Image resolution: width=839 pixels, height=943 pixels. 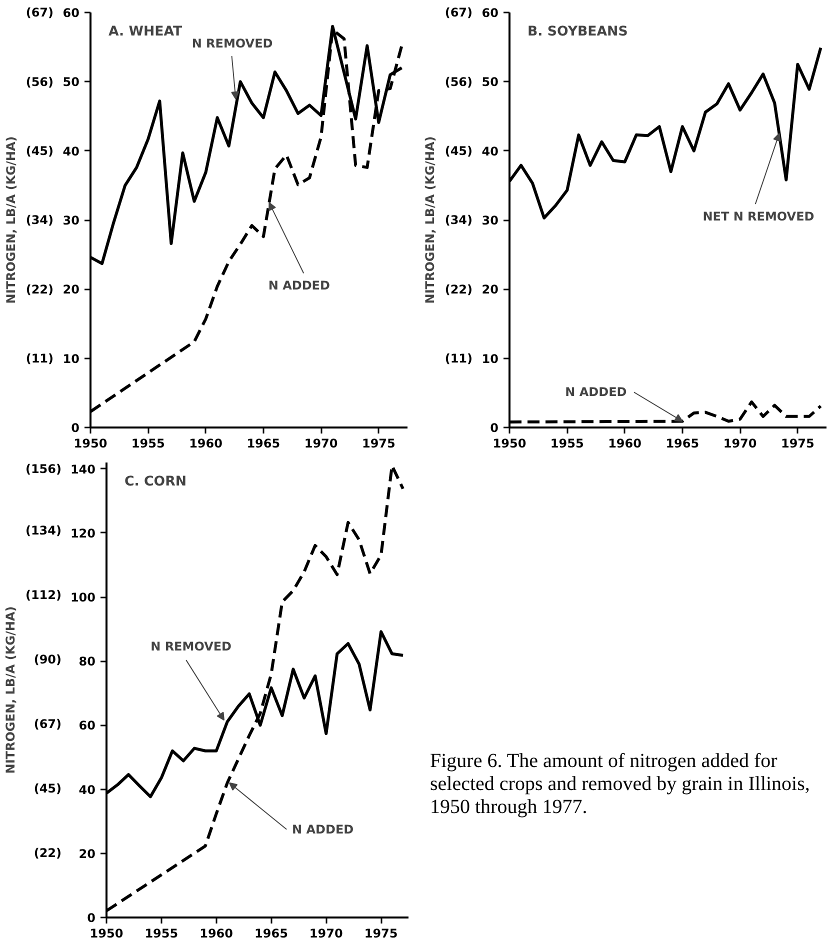 I want to click on text: C. CORN, so click(x=155, y=482).